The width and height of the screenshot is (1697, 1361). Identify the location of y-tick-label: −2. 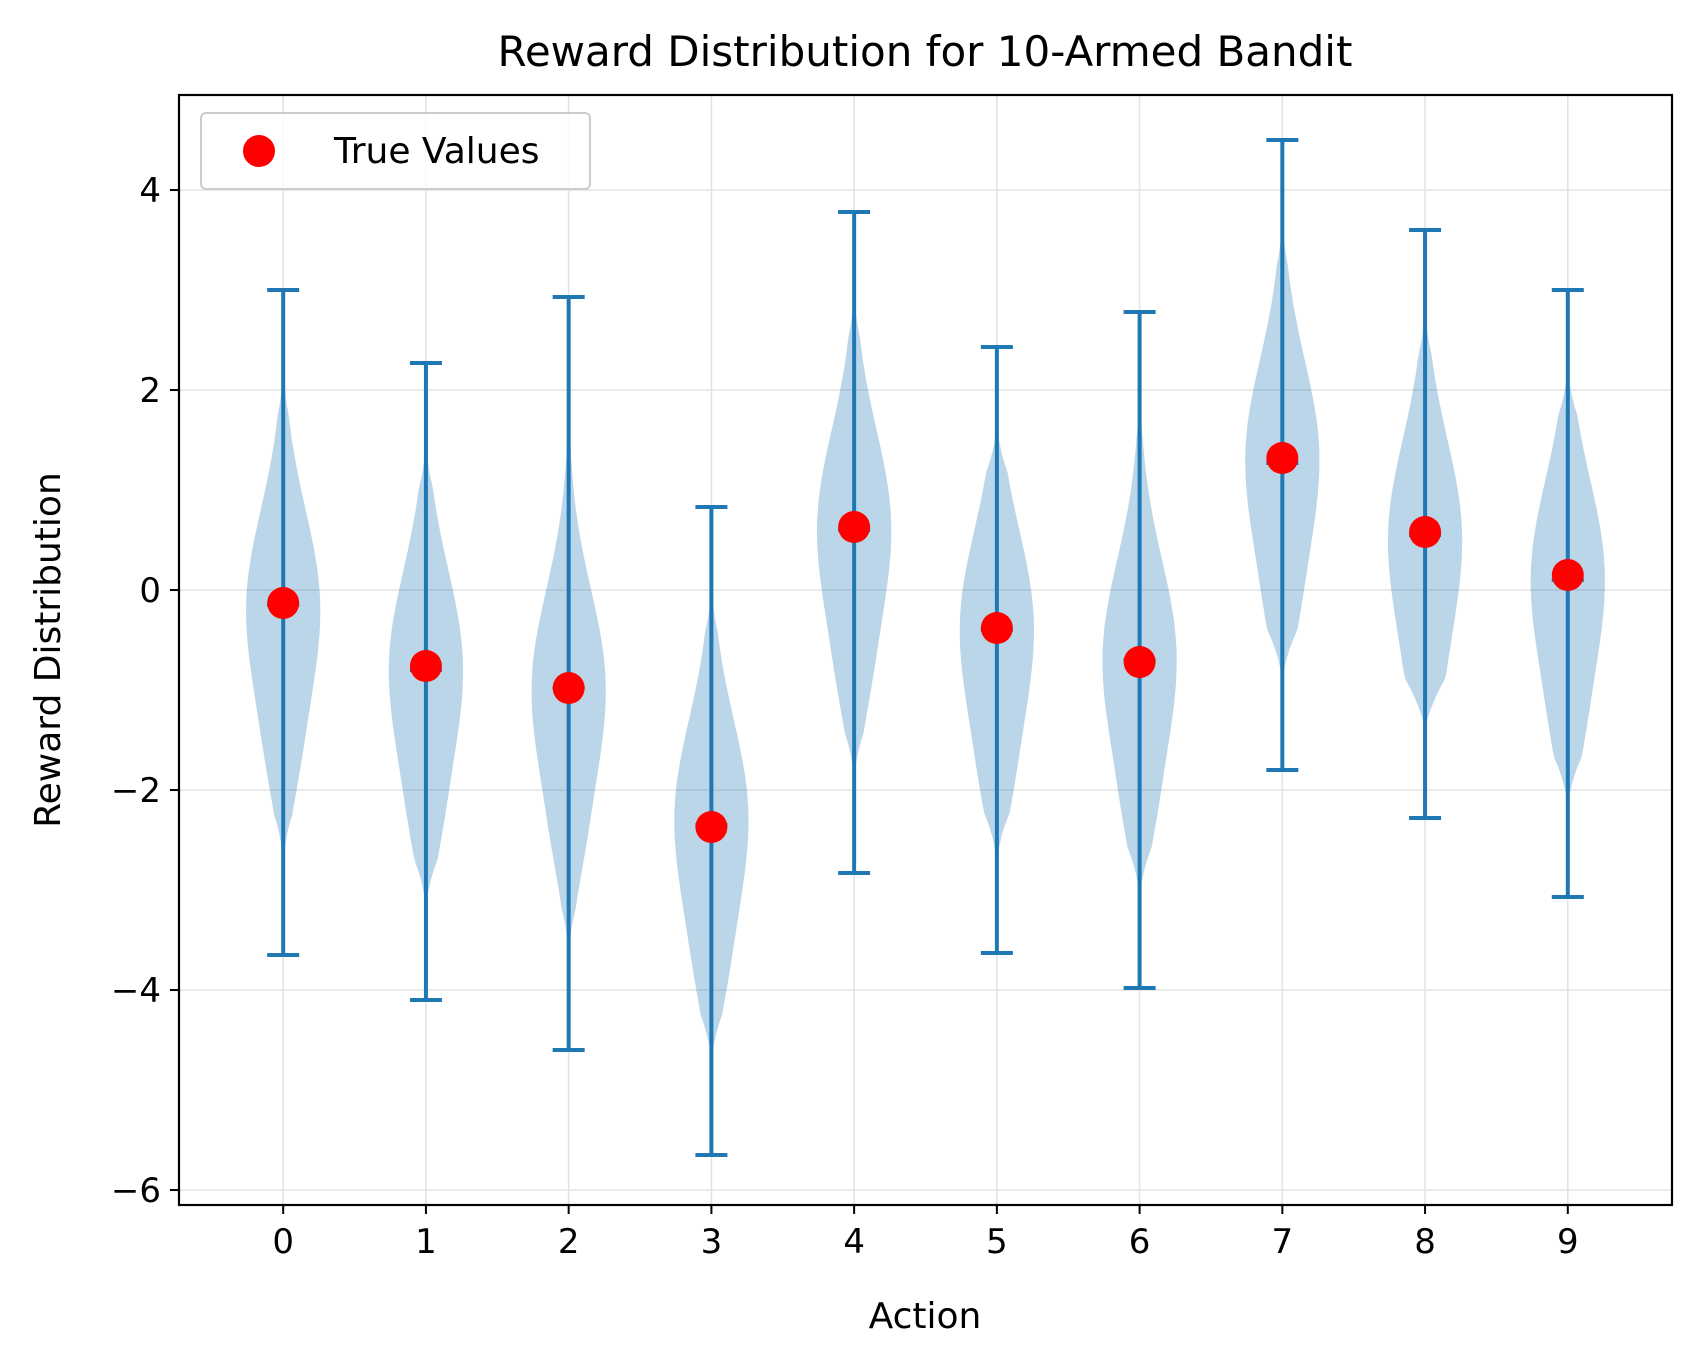
(136, 791).